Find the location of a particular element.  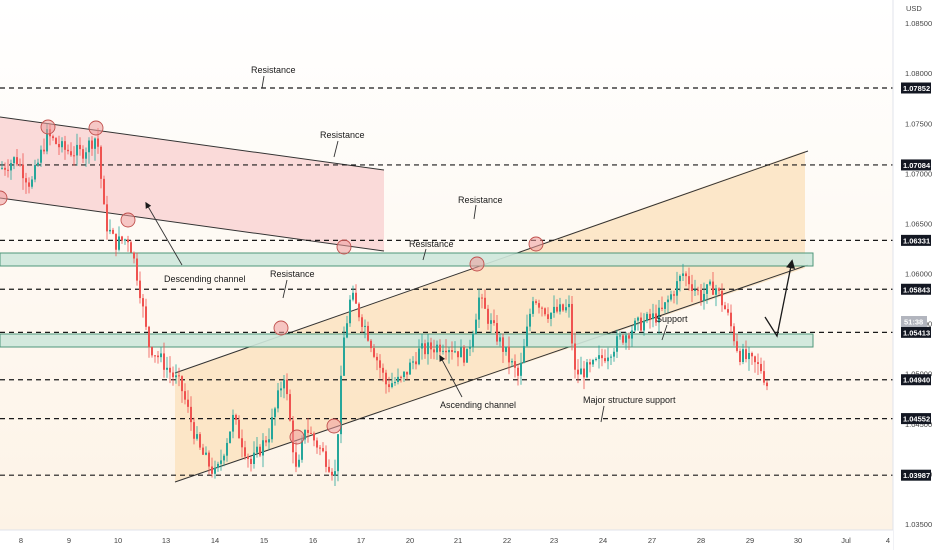

annotation-resistance-5: Resistance is located at coordinates (292, 274).